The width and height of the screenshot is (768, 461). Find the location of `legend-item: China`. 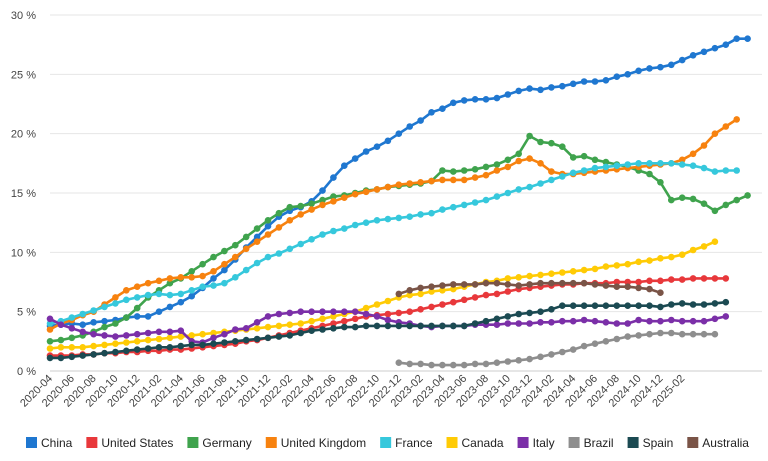

legend-item: China is located at coordinates (49, 443).